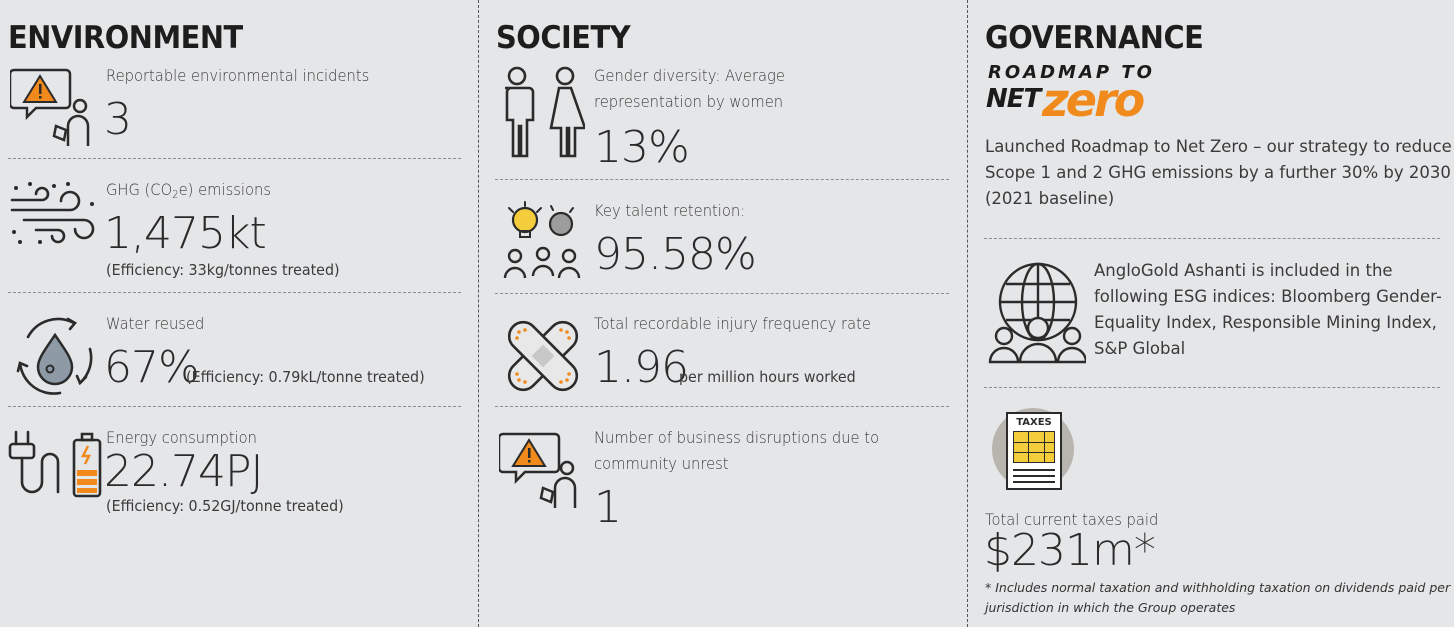 This screenshot has height=627, width=1454. Describe the element at coordinates (545, 112) in the screenshot. I see `man-woman-icon` at that location.